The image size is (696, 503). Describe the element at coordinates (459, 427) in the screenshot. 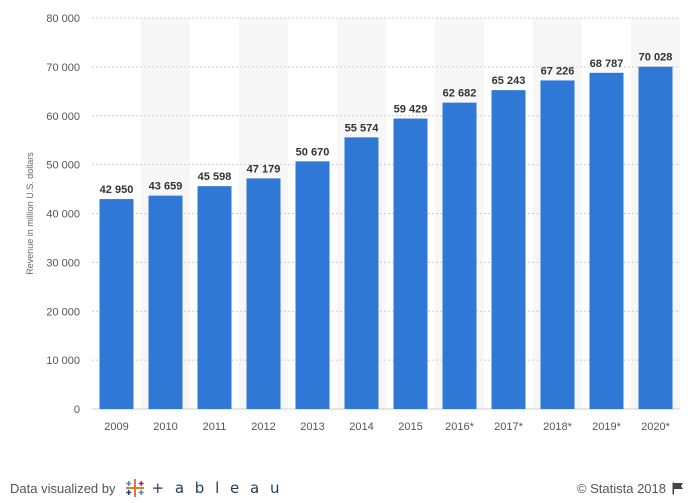

I see `x-tick-label: 2016*` at that location.